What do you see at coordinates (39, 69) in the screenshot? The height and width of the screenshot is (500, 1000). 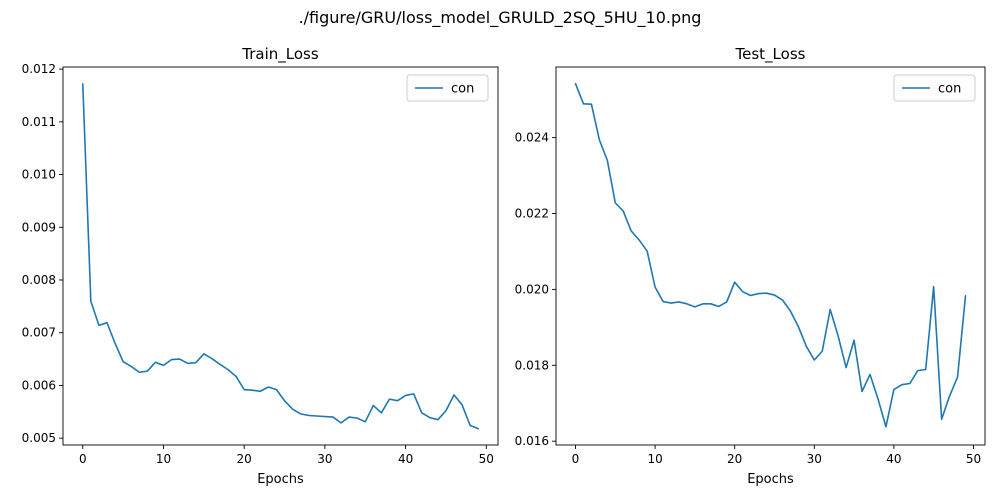 I see `y-tick-label-0-7: 0.012` at bounding box center [39, 69].